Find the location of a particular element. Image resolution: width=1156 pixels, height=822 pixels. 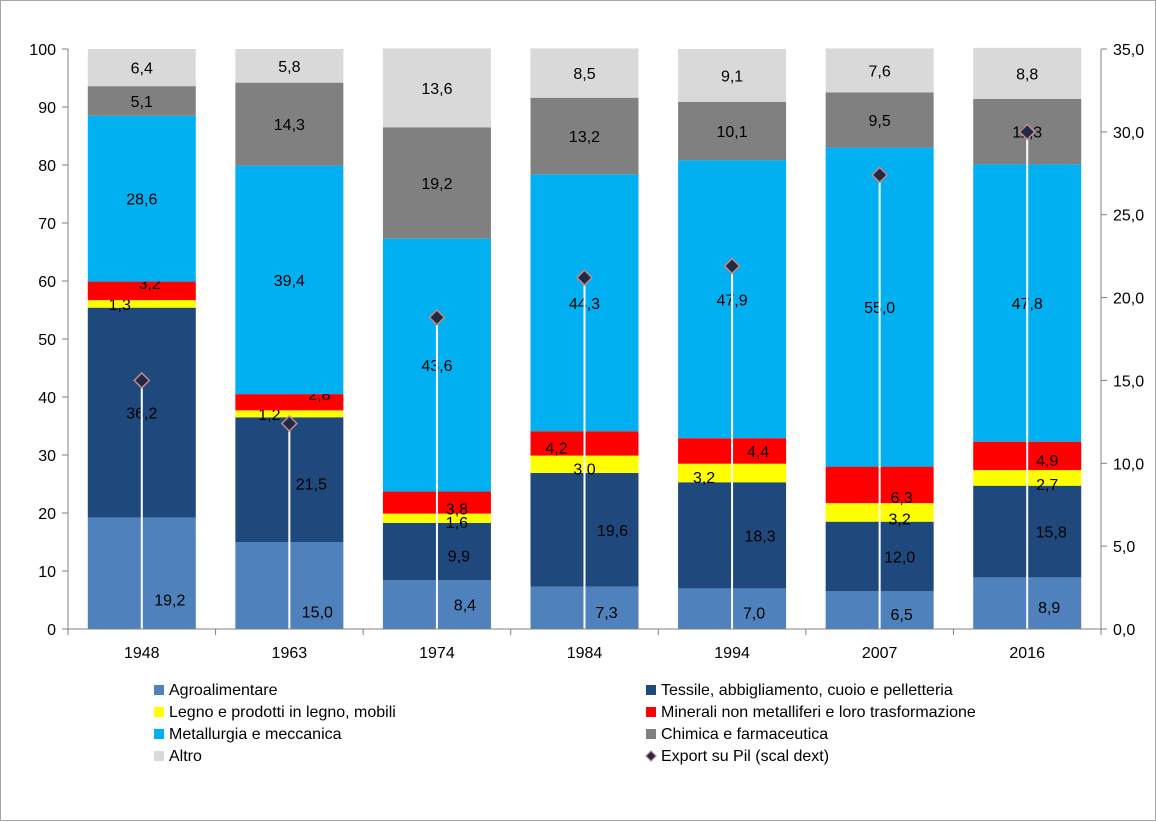

data-label: 13,2 is located at coordinates (584, 137).